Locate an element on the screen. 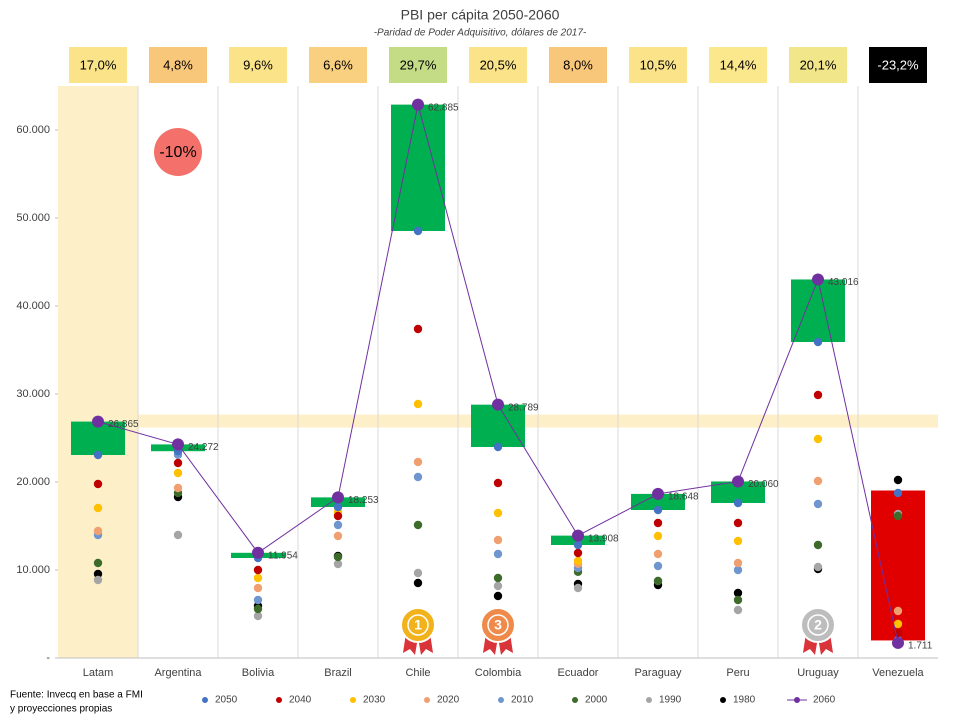 The image size is (960, 720). y-tick-label: 20.000 is located at coordinates (33, 482).